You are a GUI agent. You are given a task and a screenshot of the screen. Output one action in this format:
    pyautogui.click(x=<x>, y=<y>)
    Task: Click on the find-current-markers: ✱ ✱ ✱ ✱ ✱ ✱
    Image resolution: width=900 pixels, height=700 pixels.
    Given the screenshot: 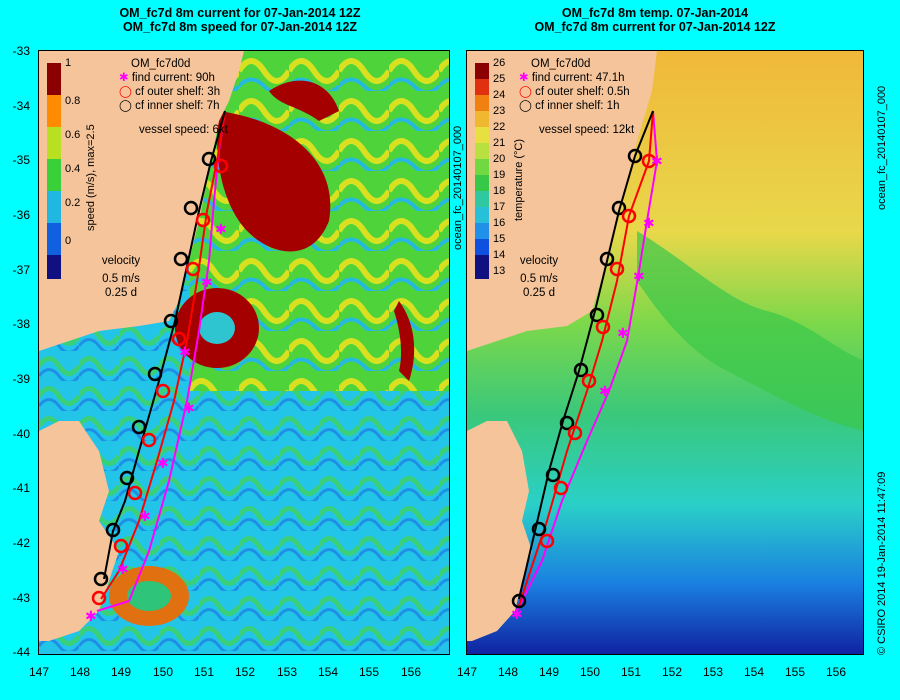 What is the action you would take?
    pyautogui.click(x=587, y=388)
    